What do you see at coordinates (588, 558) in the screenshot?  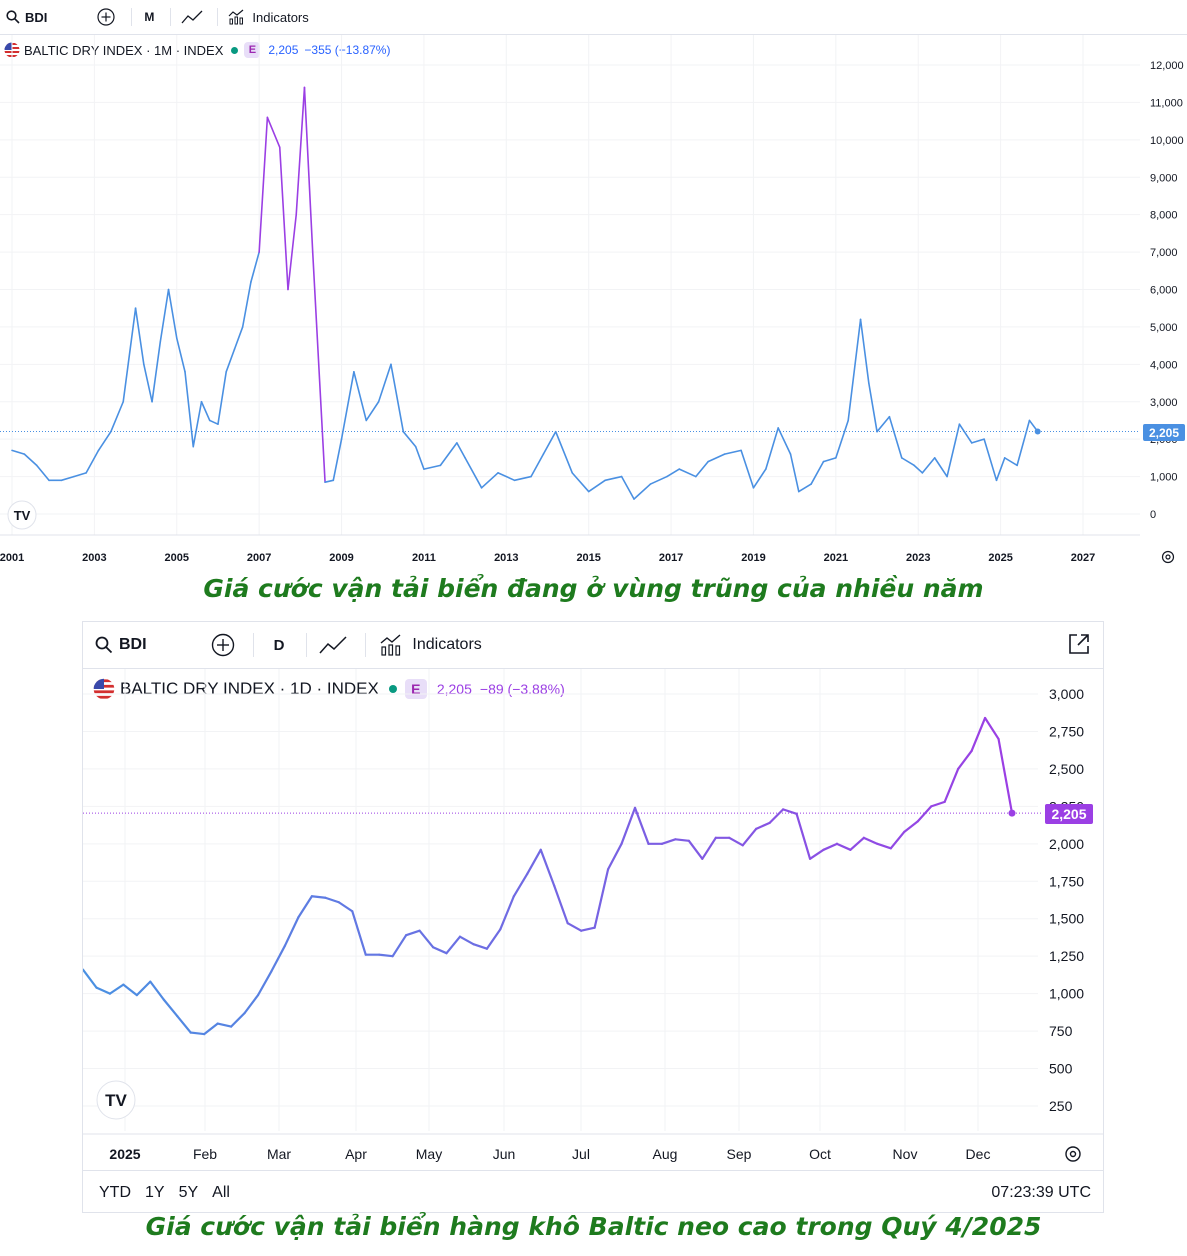 I see `x-tick-label: 2015` at bounding box center [588, 558].